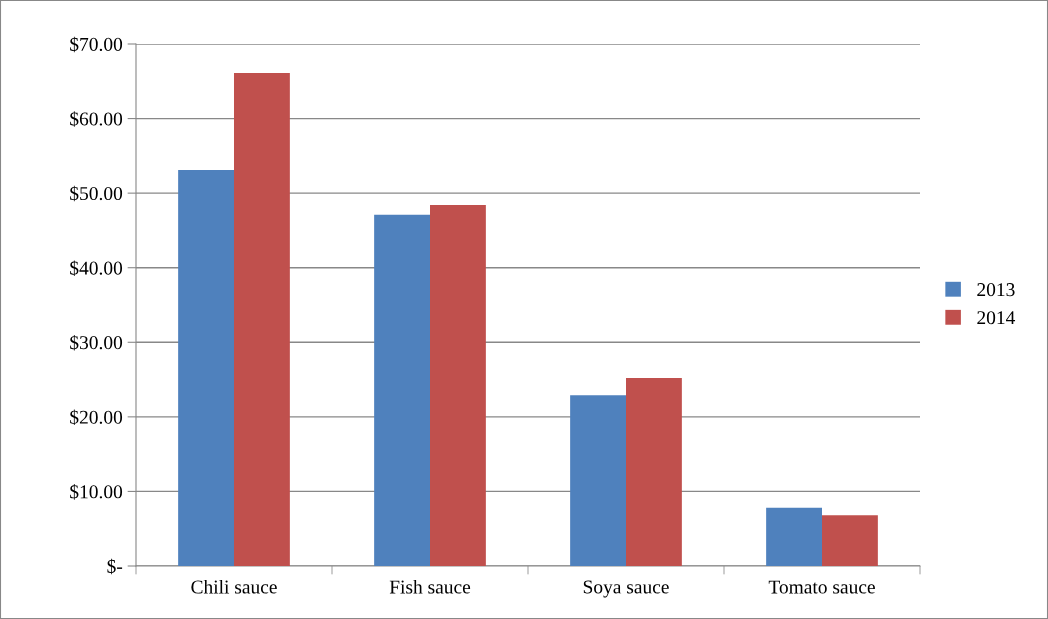 The height and width of the screenshot is (619, 1048). What do you see at coordinates (96, 417) in the screenshot?
I see `y-tick-label: $20.00` at bounding box center [96, 417].